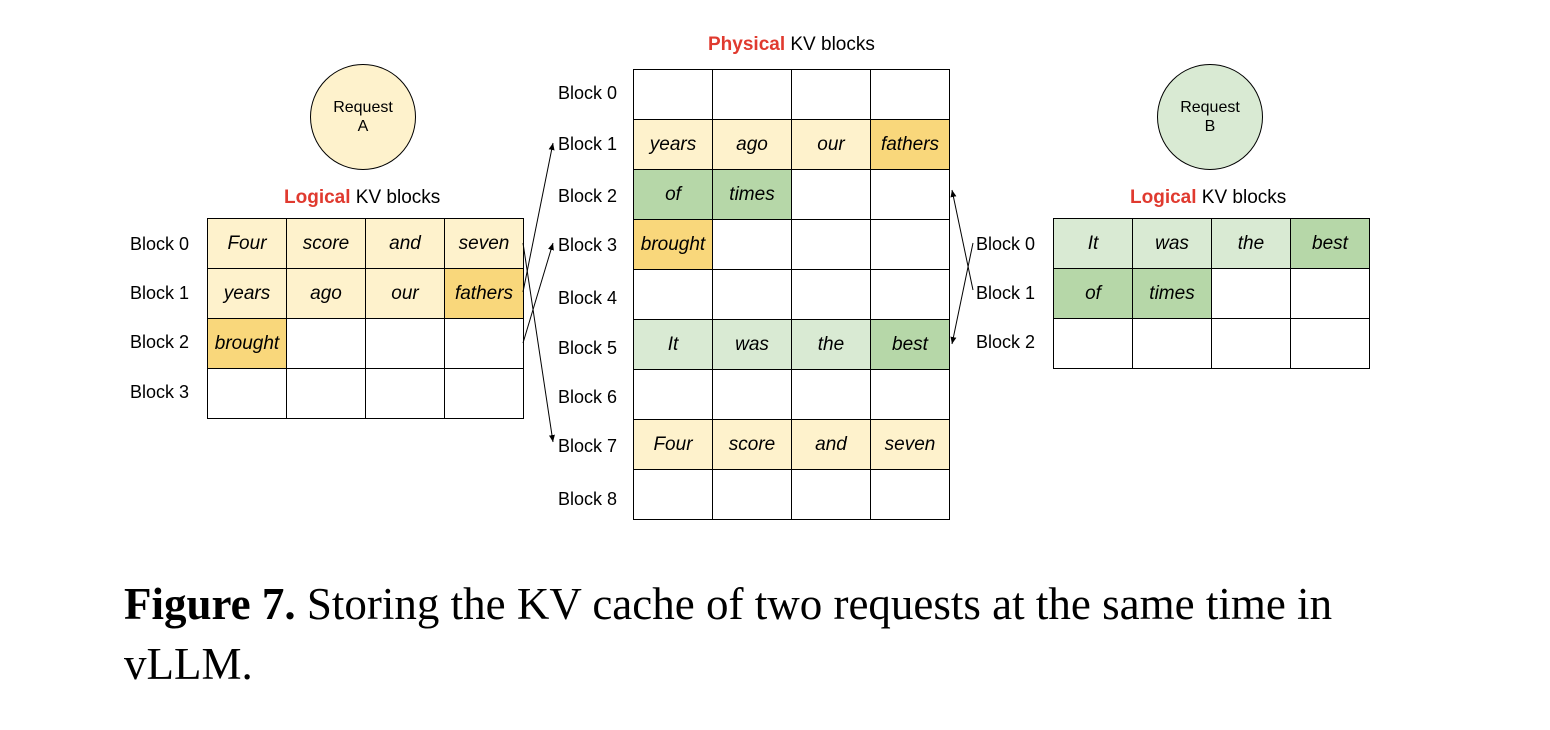  I want to click on physical-block-label: Block 7, so click(588, 446).